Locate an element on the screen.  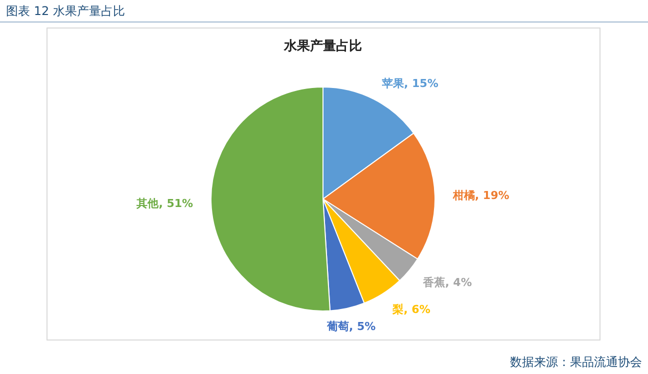
data-label: , 5% is located at coordinates (362, 326).